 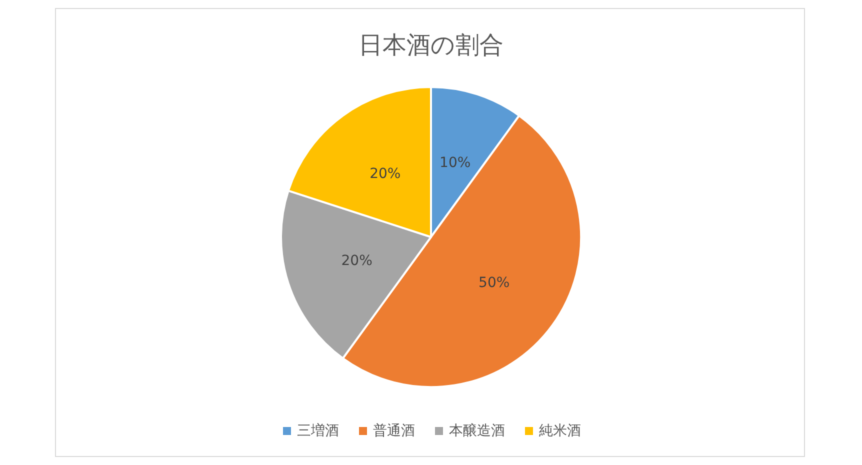 What do you see at coordinates (318, 430) in the screenshot?
I see `legend-label: 三増酒` at bounding box center [318, 430].